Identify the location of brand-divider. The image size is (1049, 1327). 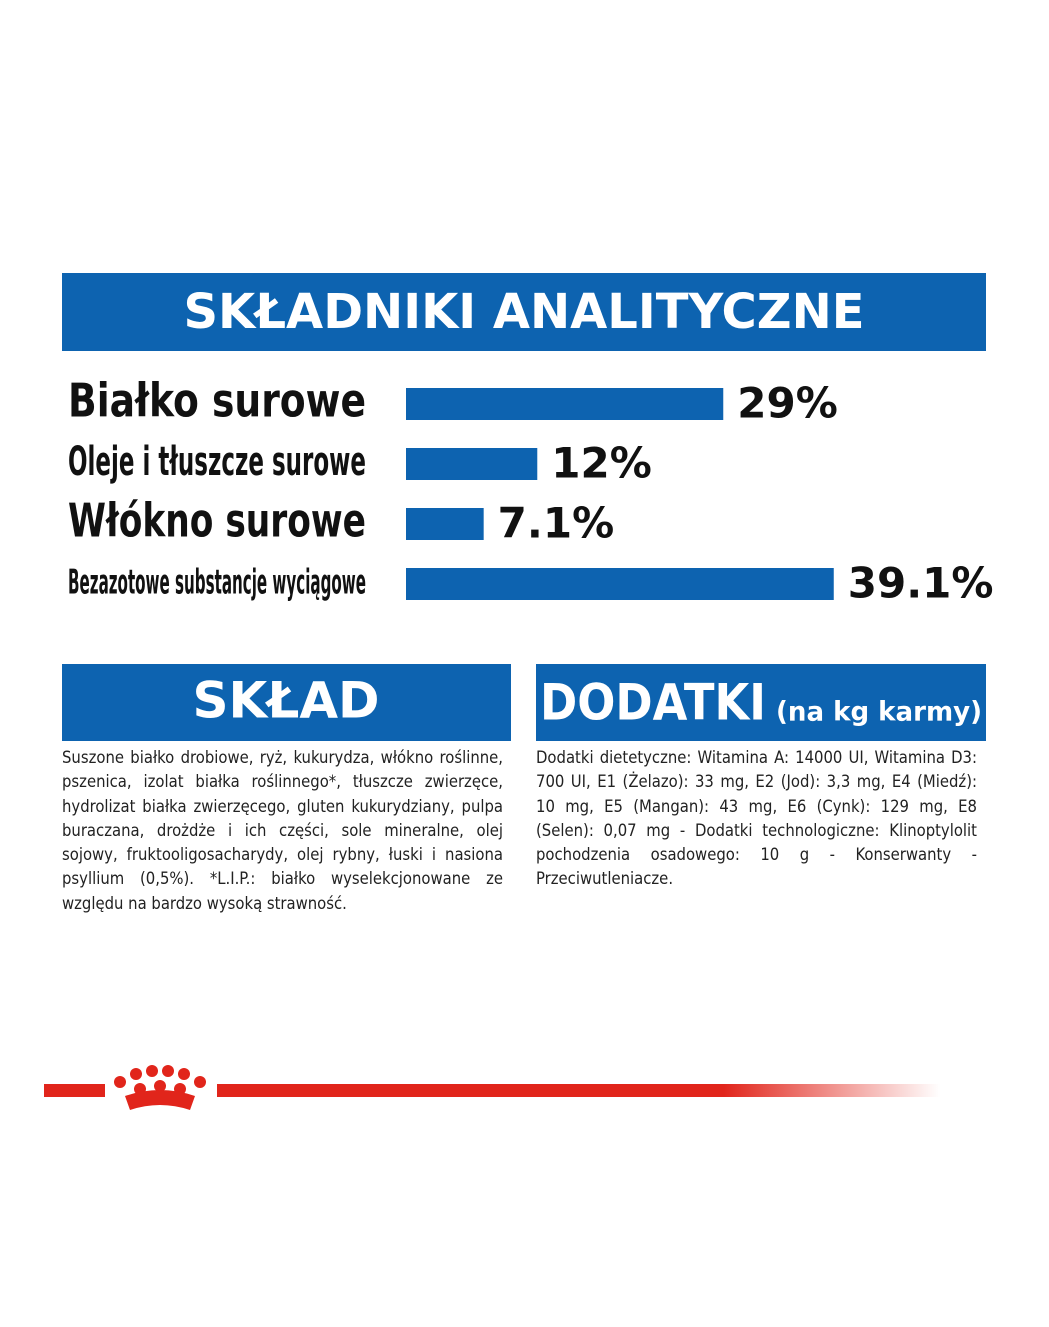
(492, 1087).